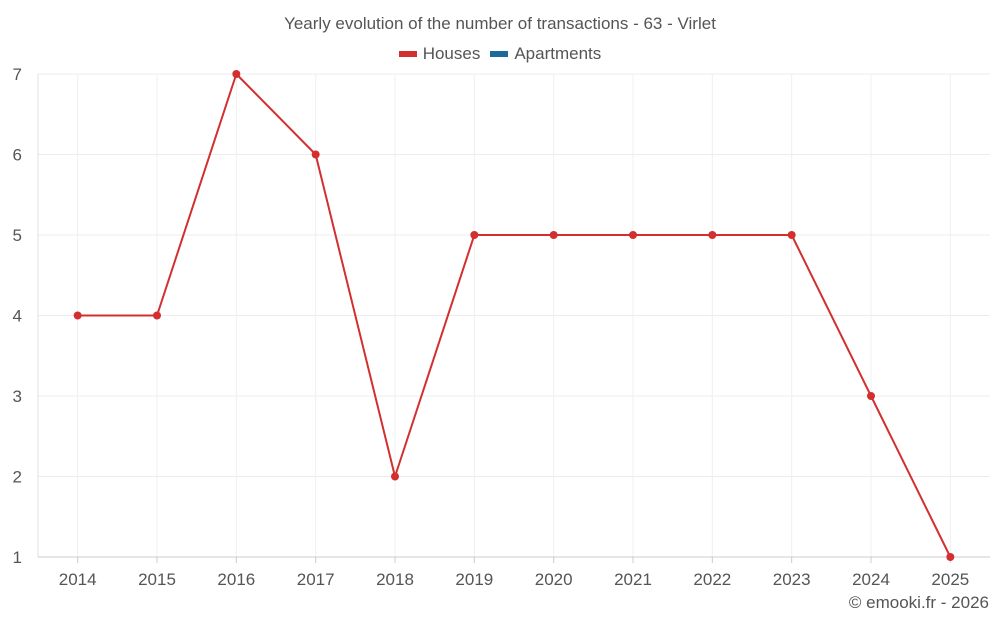  I want to click on x-tick-label: 2018, so click(395, 579).